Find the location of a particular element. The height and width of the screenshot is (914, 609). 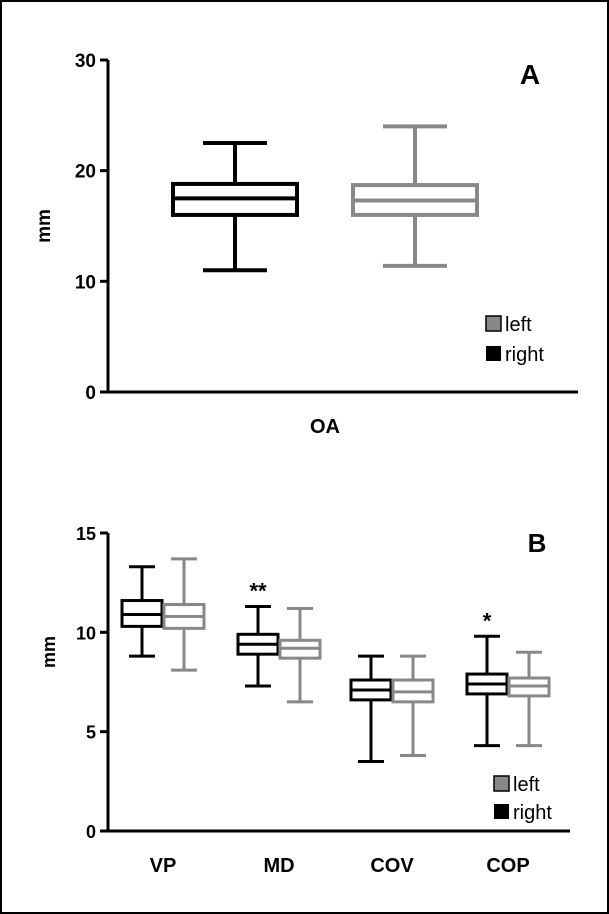

panel-a-legend: left right is located at coordinates (514, 340).